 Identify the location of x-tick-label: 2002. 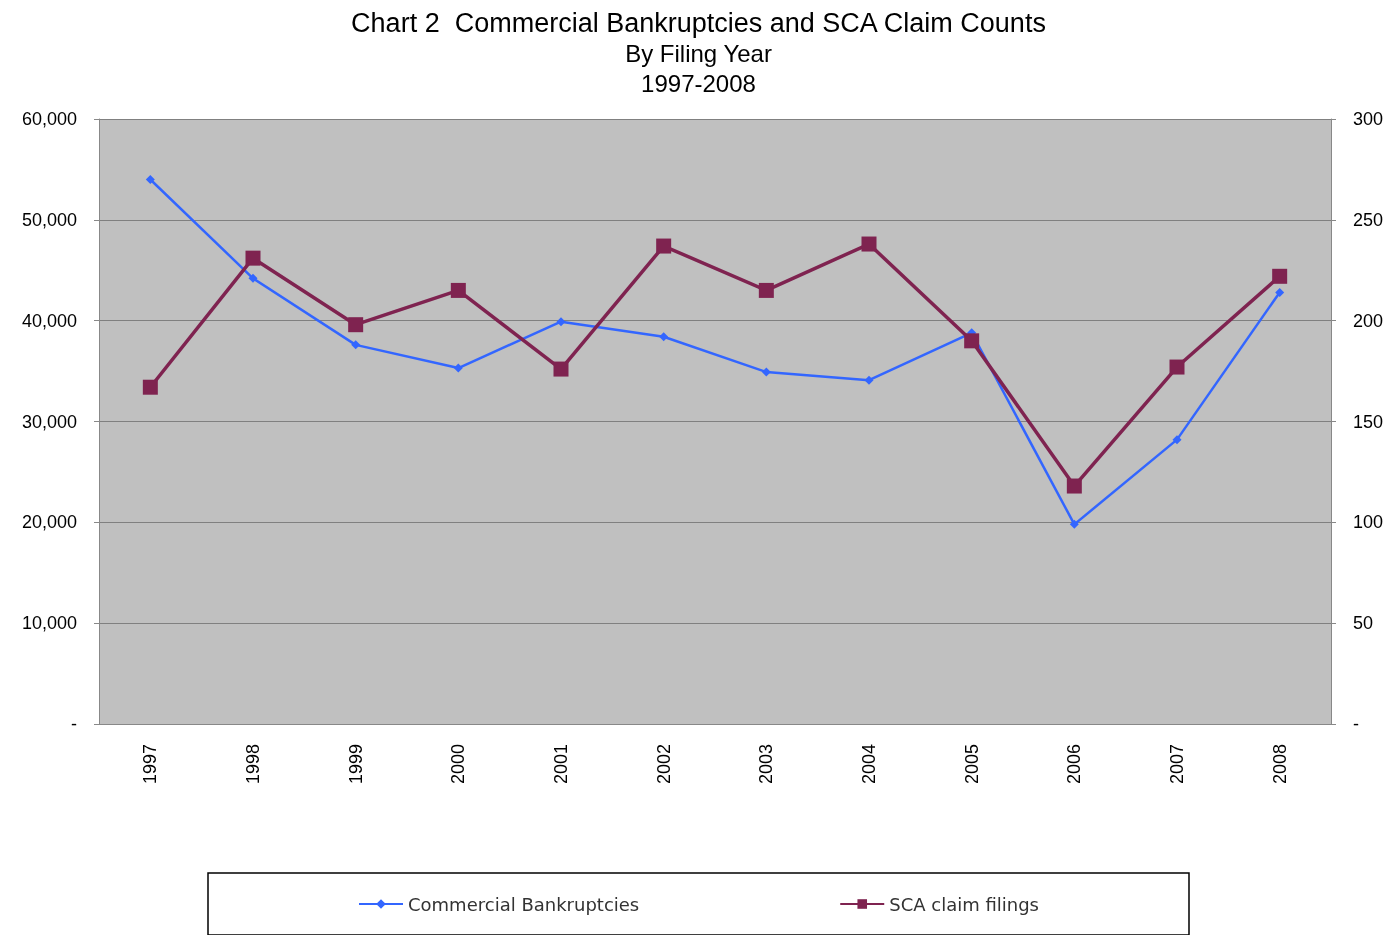
(663, 764).